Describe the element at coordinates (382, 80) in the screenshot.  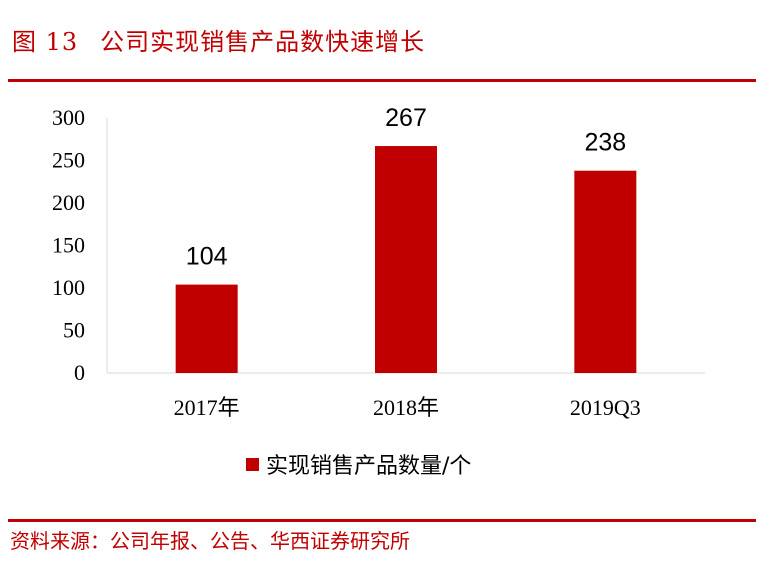
I see `title-divider` at that location.